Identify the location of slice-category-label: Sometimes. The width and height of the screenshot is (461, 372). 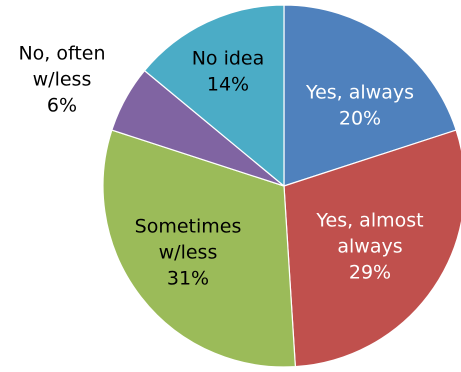
(188, 227).